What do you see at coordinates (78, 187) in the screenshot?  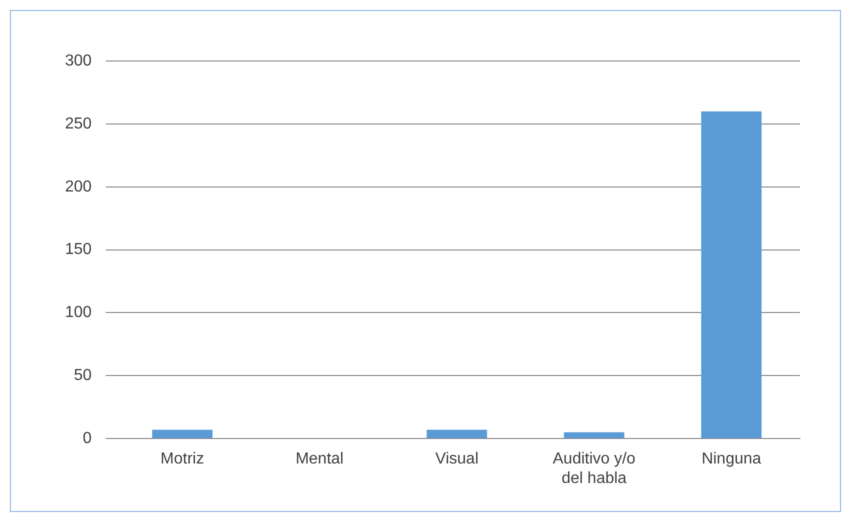 I see `y-tick-label: 200` at bounding box center [78, 187].